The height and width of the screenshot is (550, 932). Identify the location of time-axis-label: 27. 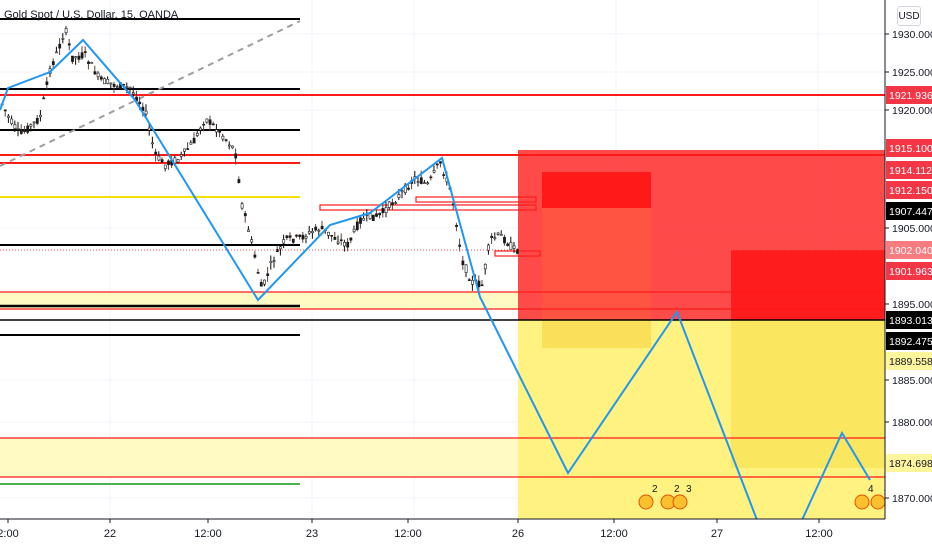
(717, 534).